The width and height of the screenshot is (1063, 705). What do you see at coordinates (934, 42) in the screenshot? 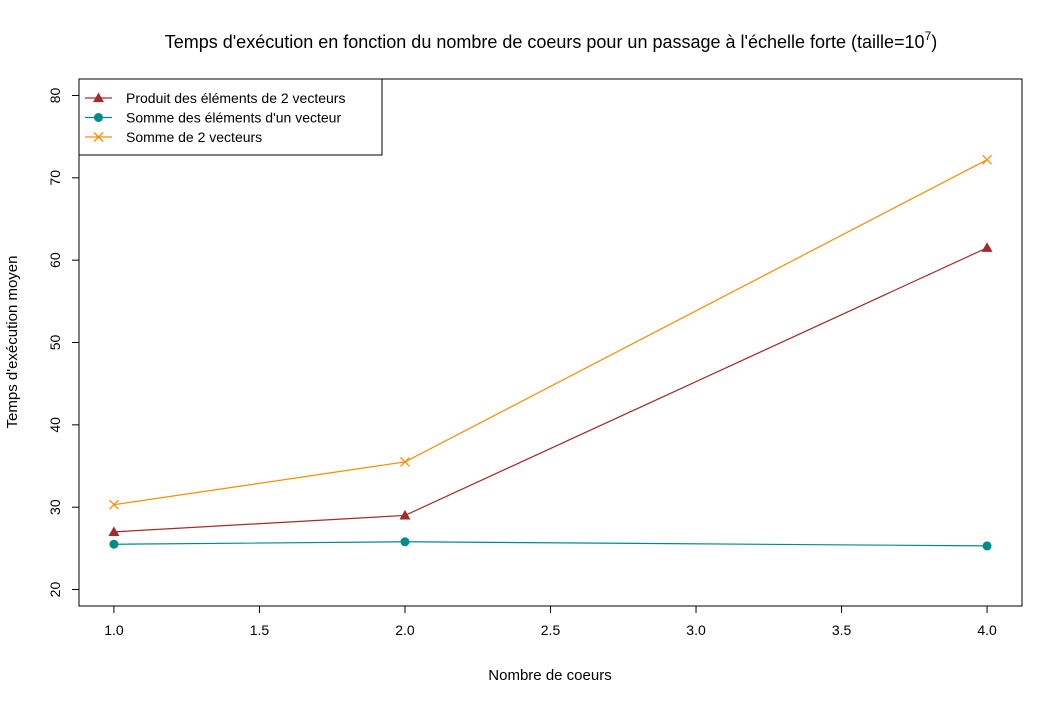
I see `chart-title-close: )` at bounding box center [934, 42].